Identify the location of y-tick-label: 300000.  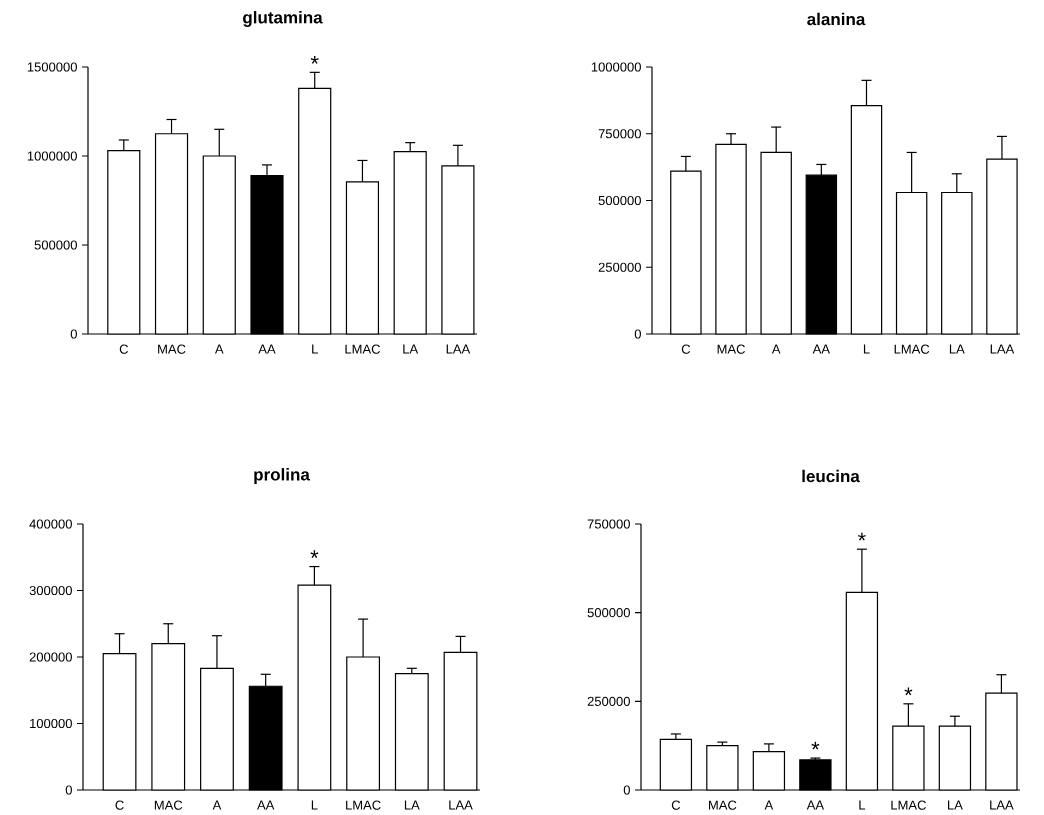
(50, 590).